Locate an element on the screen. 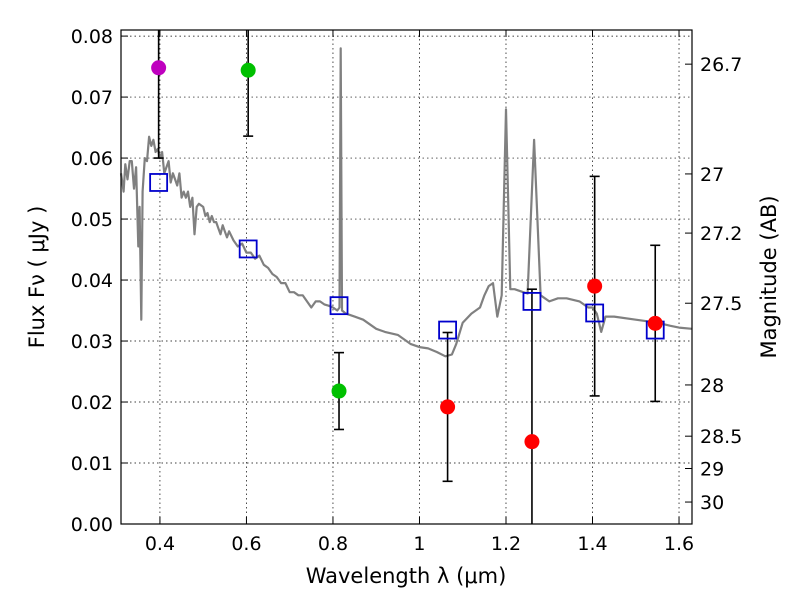 The height and width of the screenshot is (600, 800). y-tick-label: 0.06 is located at coordinates (92, 159).